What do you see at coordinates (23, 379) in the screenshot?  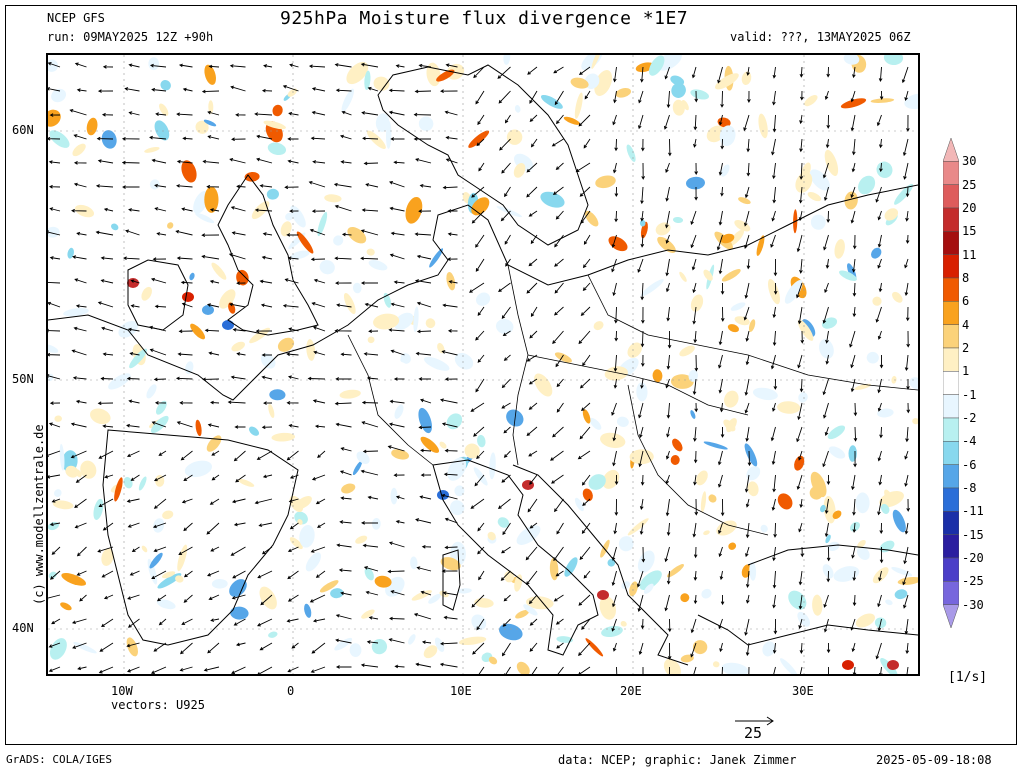 I see `lat-label-50n: 50N` at bounding box center [23, 379].